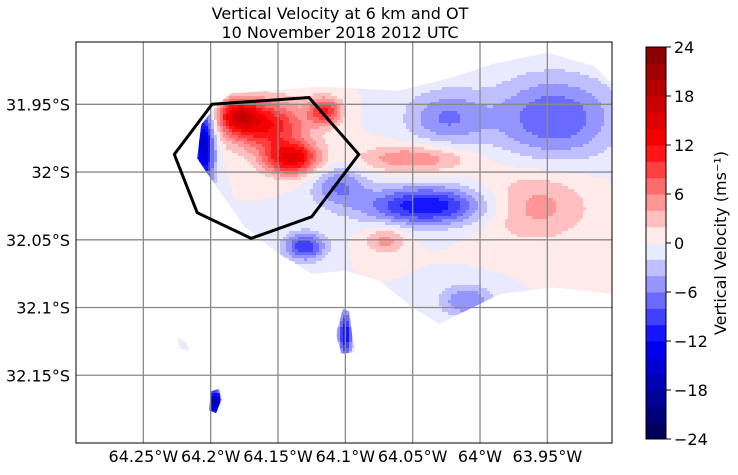 The height and width of the screenshot is (475, 738). What do you see at coordinates (684, 96) in the screenshot?
I see `colorbar-tick-label: 18` at bounding box center [684, 96].